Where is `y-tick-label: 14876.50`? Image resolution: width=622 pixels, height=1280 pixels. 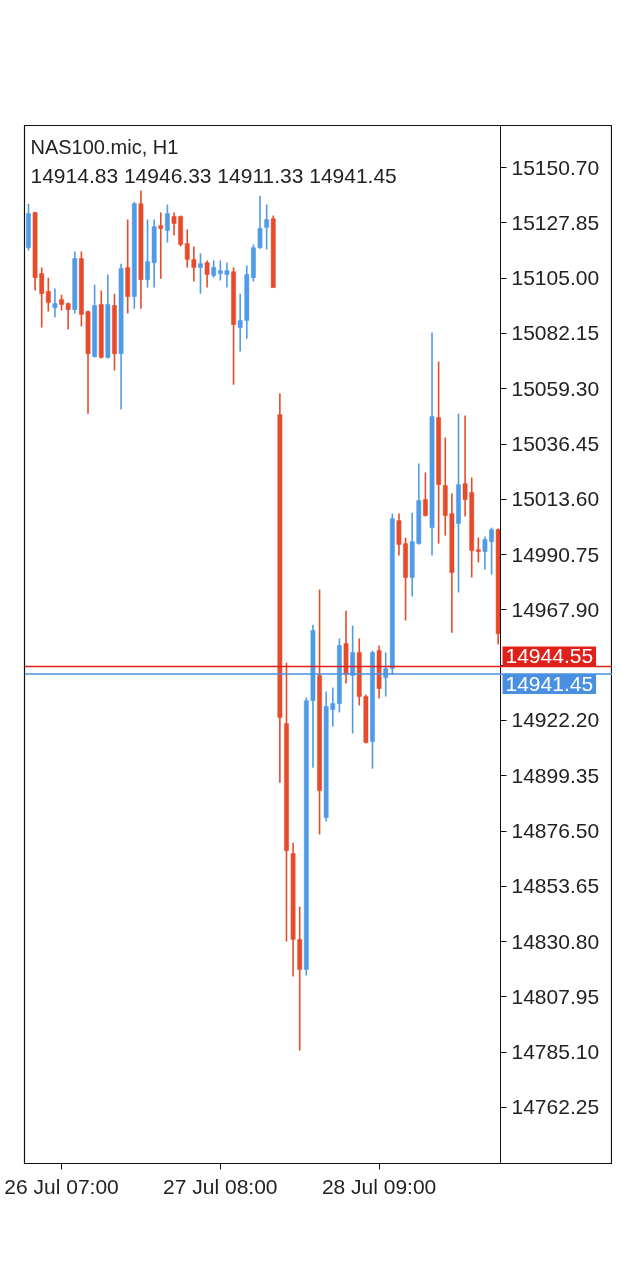
y-tick-label: 14876.50 is located at coordinates (555, 831).